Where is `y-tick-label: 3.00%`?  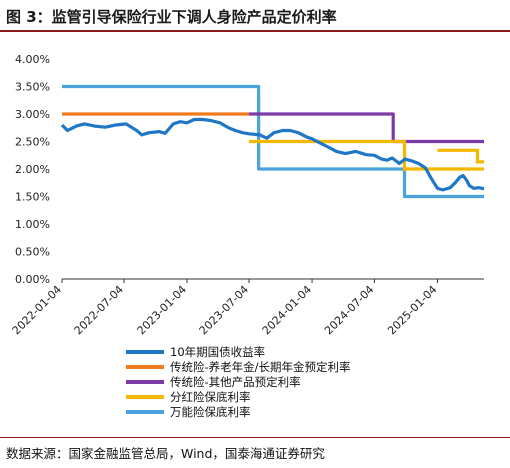
y-tick-label: 3.00% is located at coordinates (32, 114).